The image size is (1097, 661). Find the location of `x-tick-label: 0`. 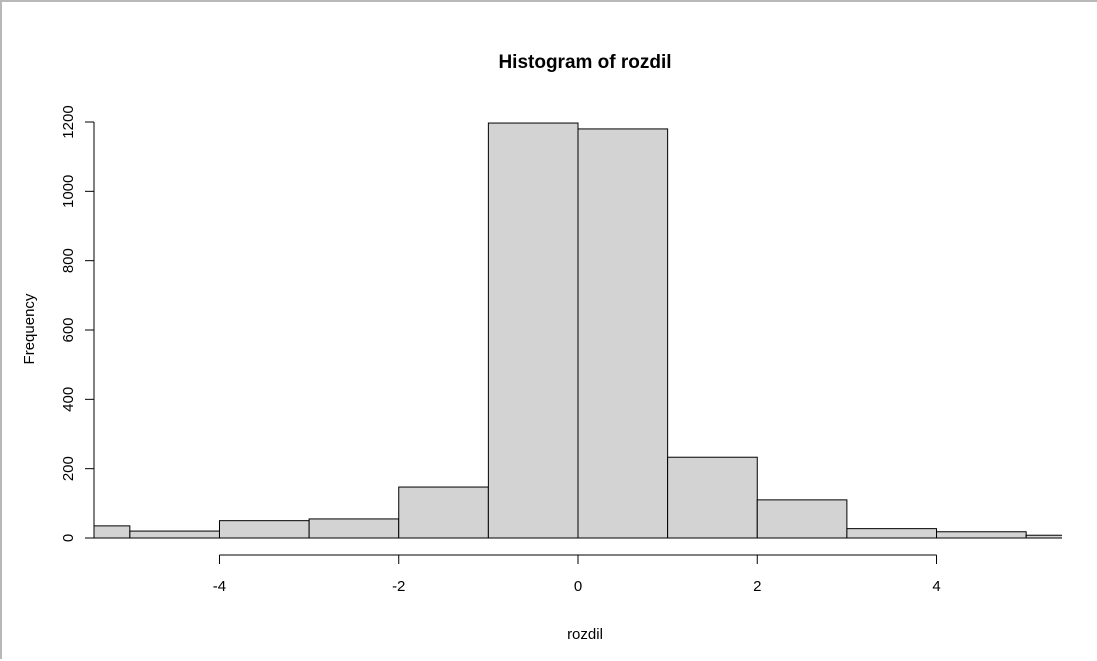

x-tick-label: 0 is located at coordinates (578, 586).